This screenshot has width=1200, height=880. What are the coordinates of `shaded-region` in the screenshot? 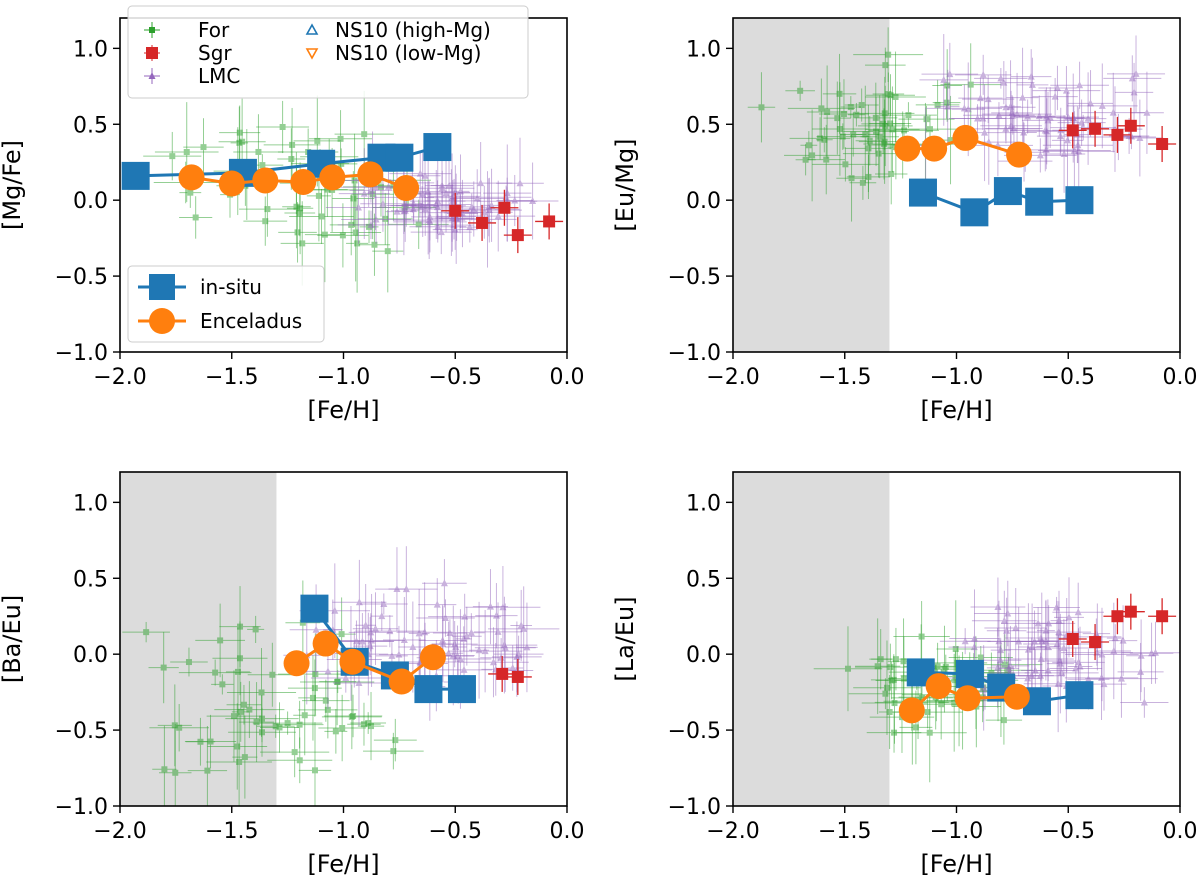 It's located at (811, 185).